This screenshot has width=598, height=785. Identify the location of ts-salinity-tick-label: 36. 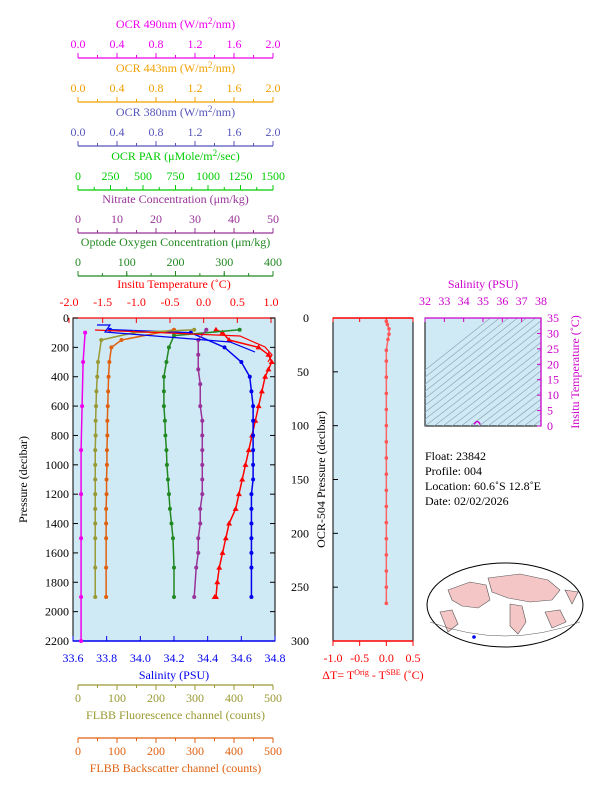
(502, 301).